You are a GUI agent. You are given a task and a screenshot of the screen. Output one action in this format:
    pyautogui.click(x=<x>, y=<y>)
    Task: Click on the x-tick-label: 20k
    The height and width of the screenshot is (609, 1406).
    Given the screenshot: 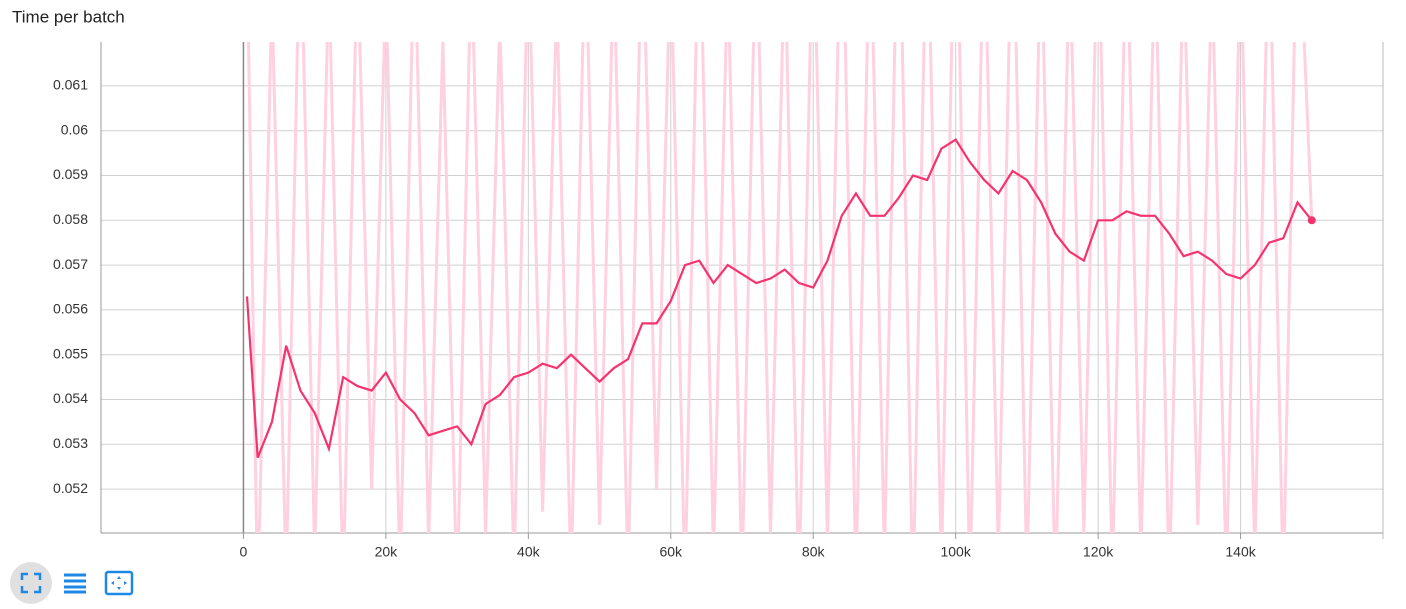 What is the action you would take?
    pyautogui.click(x=387, y=552)
    